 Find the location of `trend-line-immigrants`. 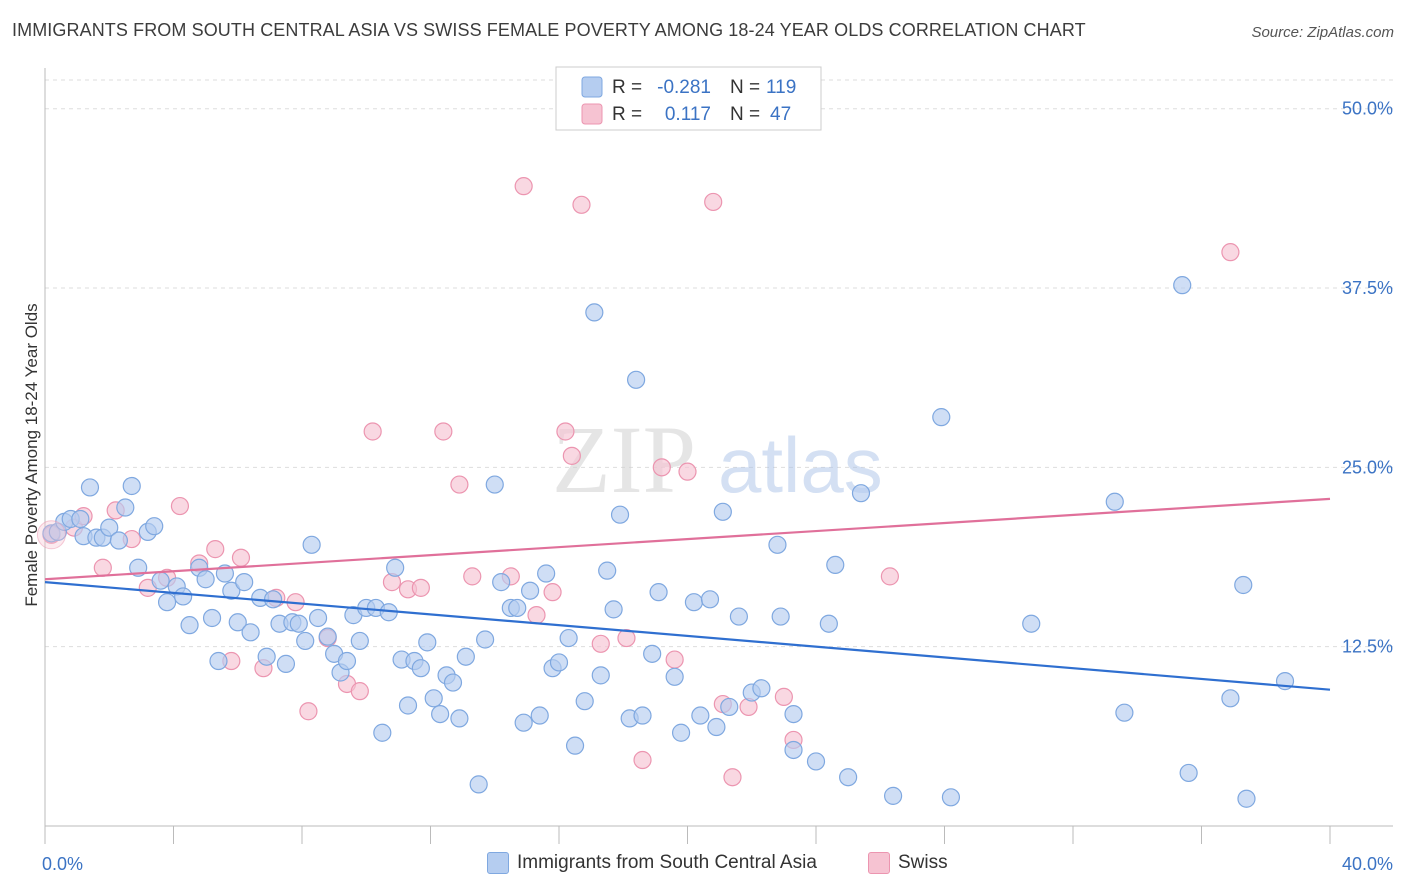

trend-line-immigrants is located at coordinates (687, 636).